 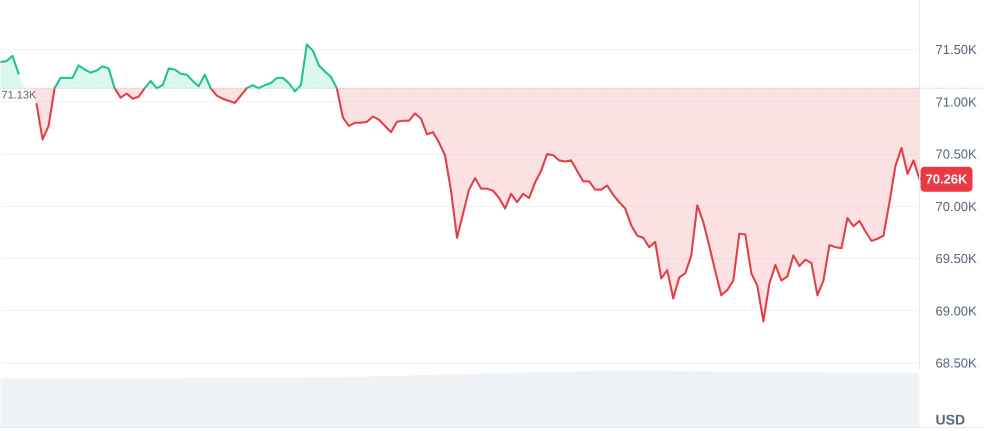 What do you see at coordinates (947, 179) in the screenshot?
I see `data-label: 70.26K` at bounding box center [947, 179].